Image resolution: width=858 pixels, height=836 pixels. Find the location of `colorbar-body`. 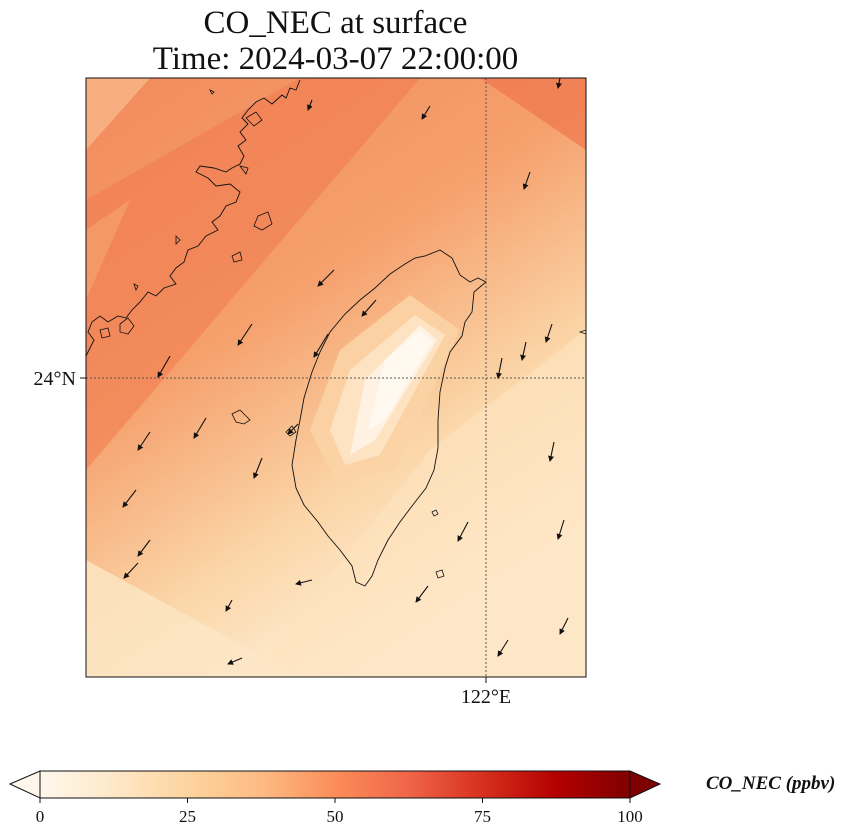

colorbar-body is located at coordinates (335, 784).